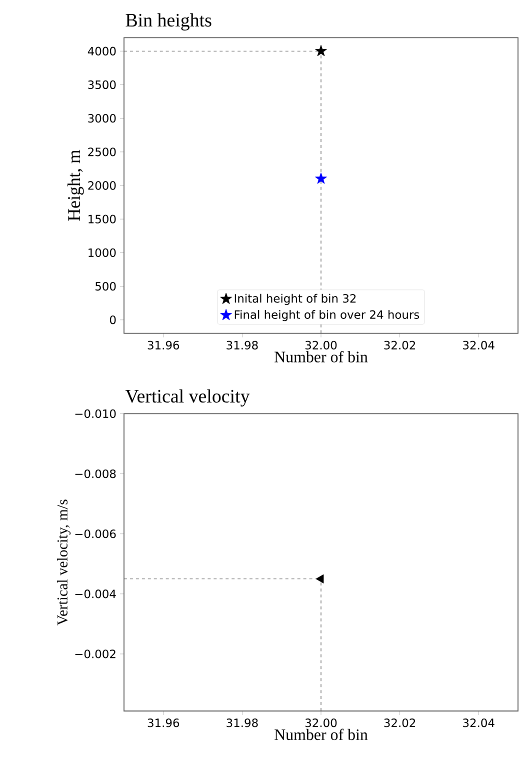  I want to click on y-tick-label: −0.010, so click(95, 413).